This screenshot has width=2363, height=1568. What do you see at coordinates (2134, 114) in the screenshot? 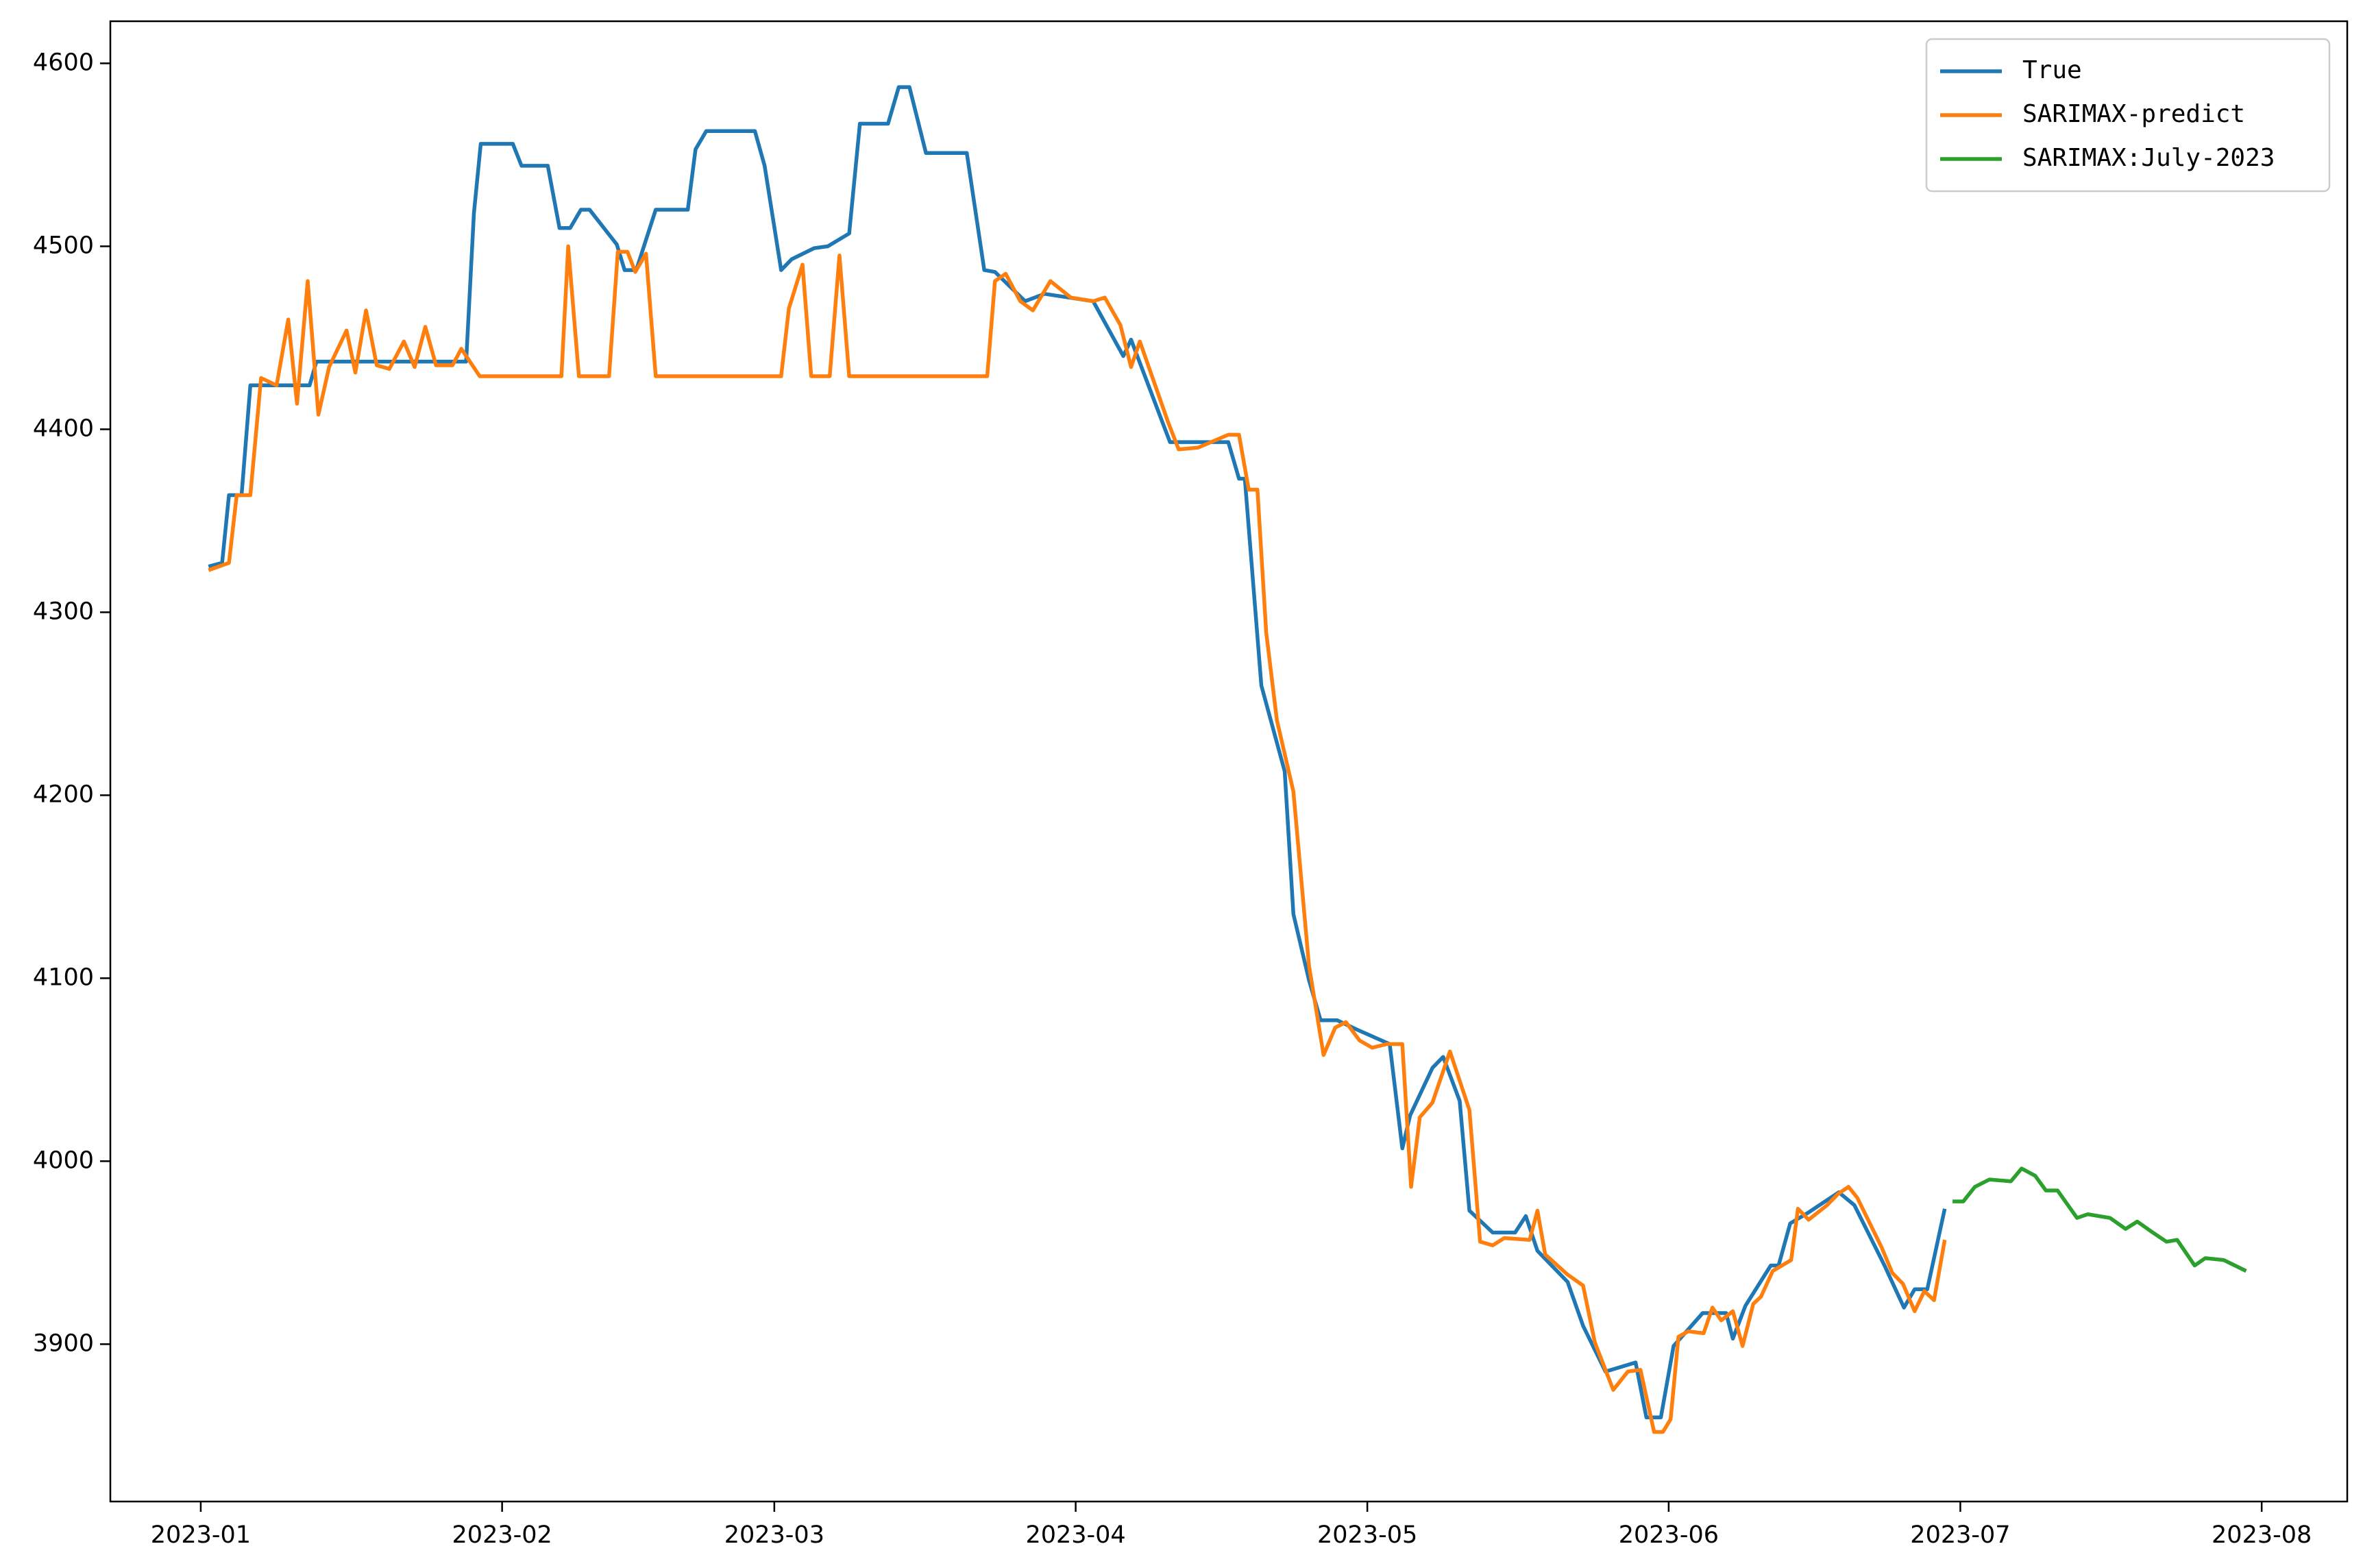
I see `legend-label: SARIMAX-predict` at bounding box center [2134, 114].